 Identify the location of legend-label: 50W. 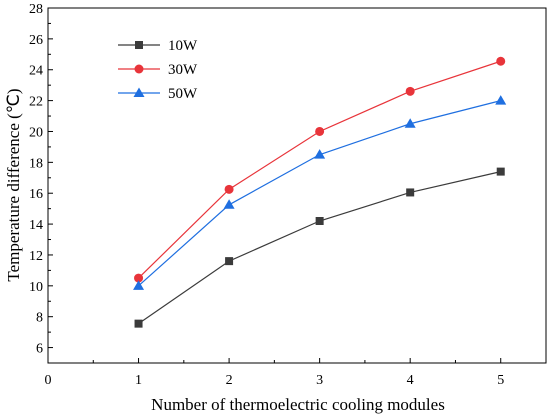
(183, 94).